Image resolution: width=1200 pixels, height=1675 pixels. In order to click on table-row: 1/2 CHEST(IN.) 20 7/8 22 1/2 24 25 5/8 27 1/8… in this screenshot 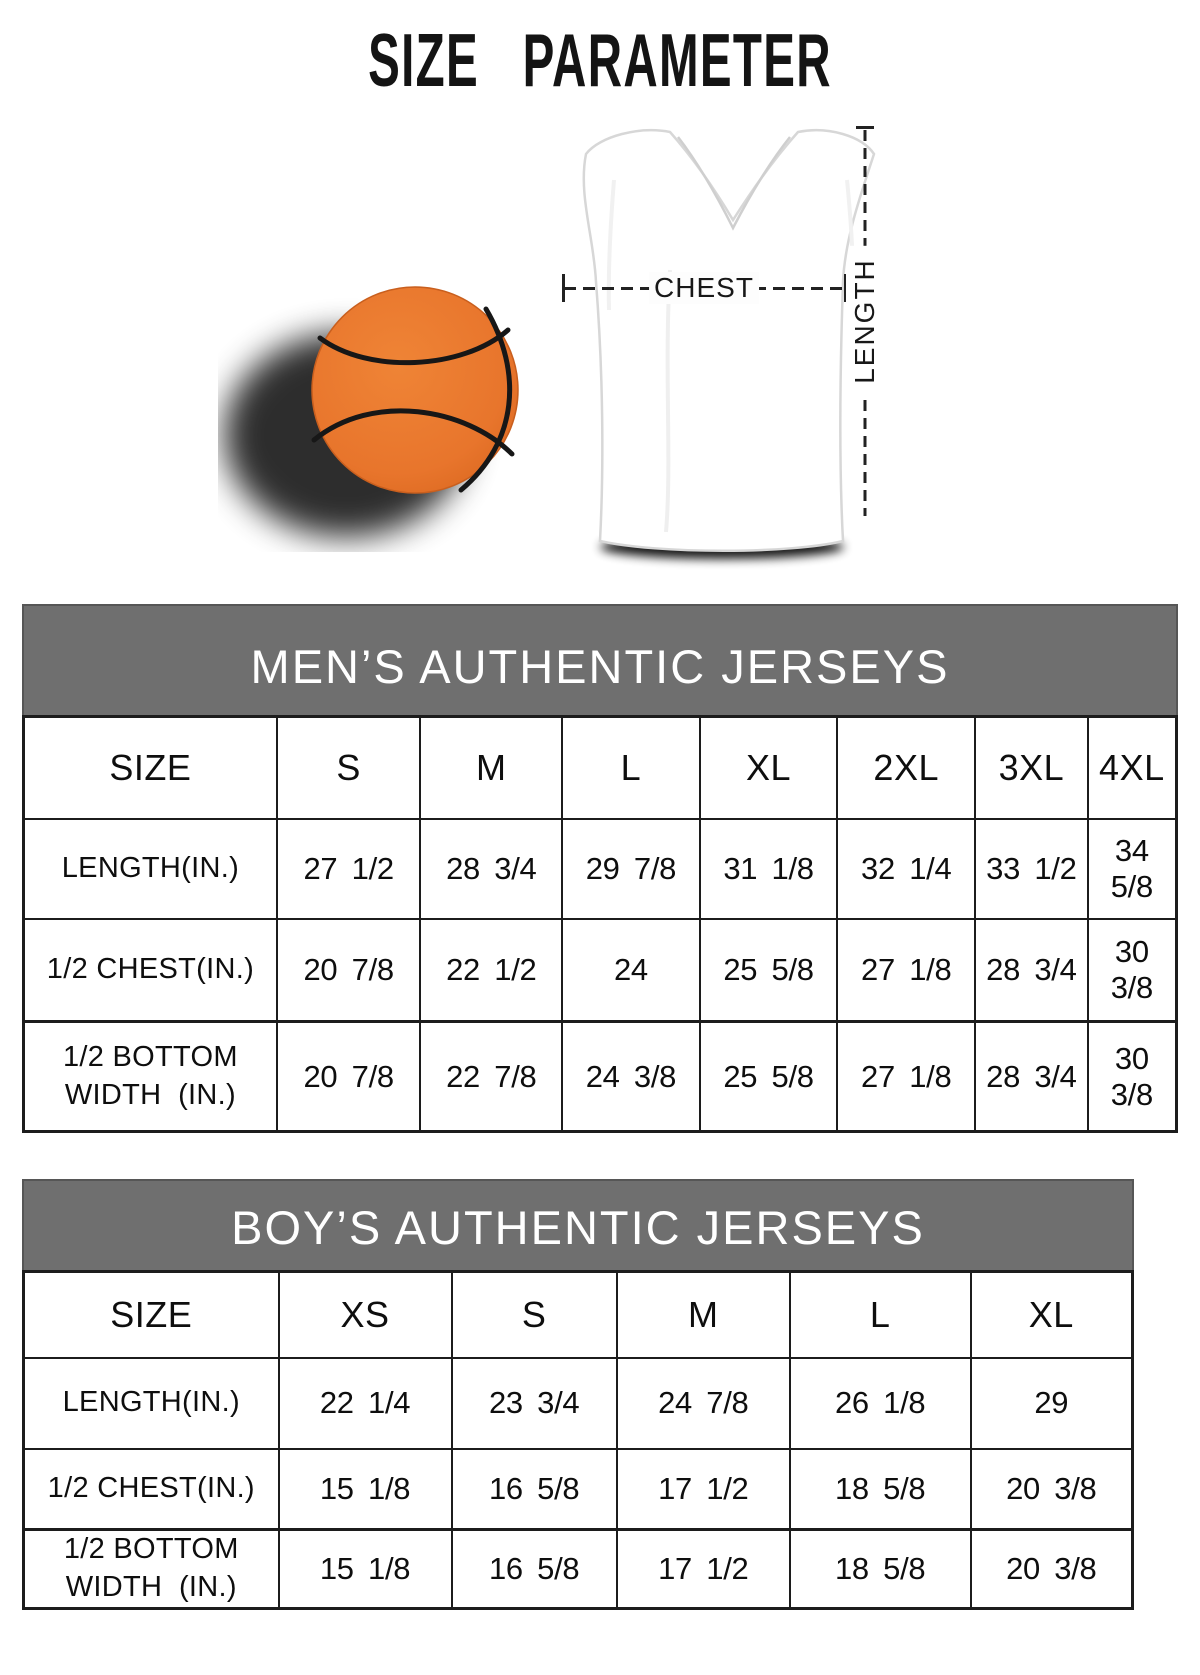, I will do `click(600, 970)`.